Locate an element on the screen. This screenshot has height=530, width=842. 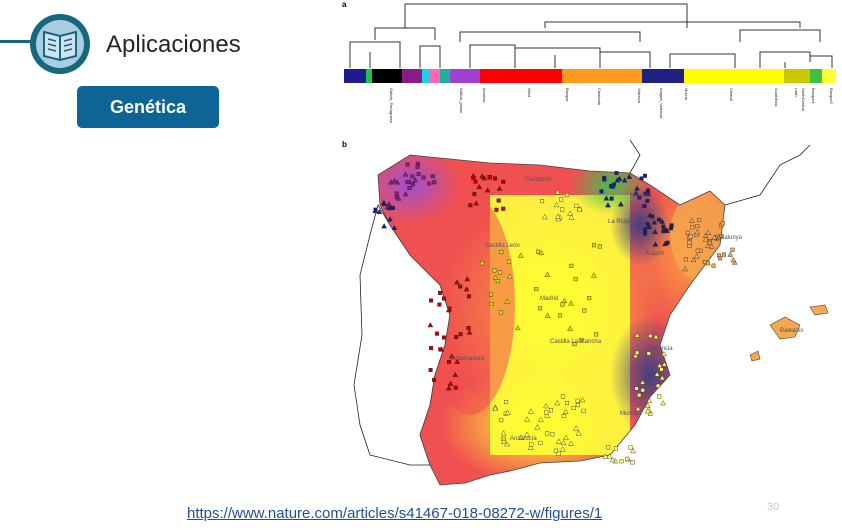
genetica-badge: Genética is located at coordinates (148, 107).